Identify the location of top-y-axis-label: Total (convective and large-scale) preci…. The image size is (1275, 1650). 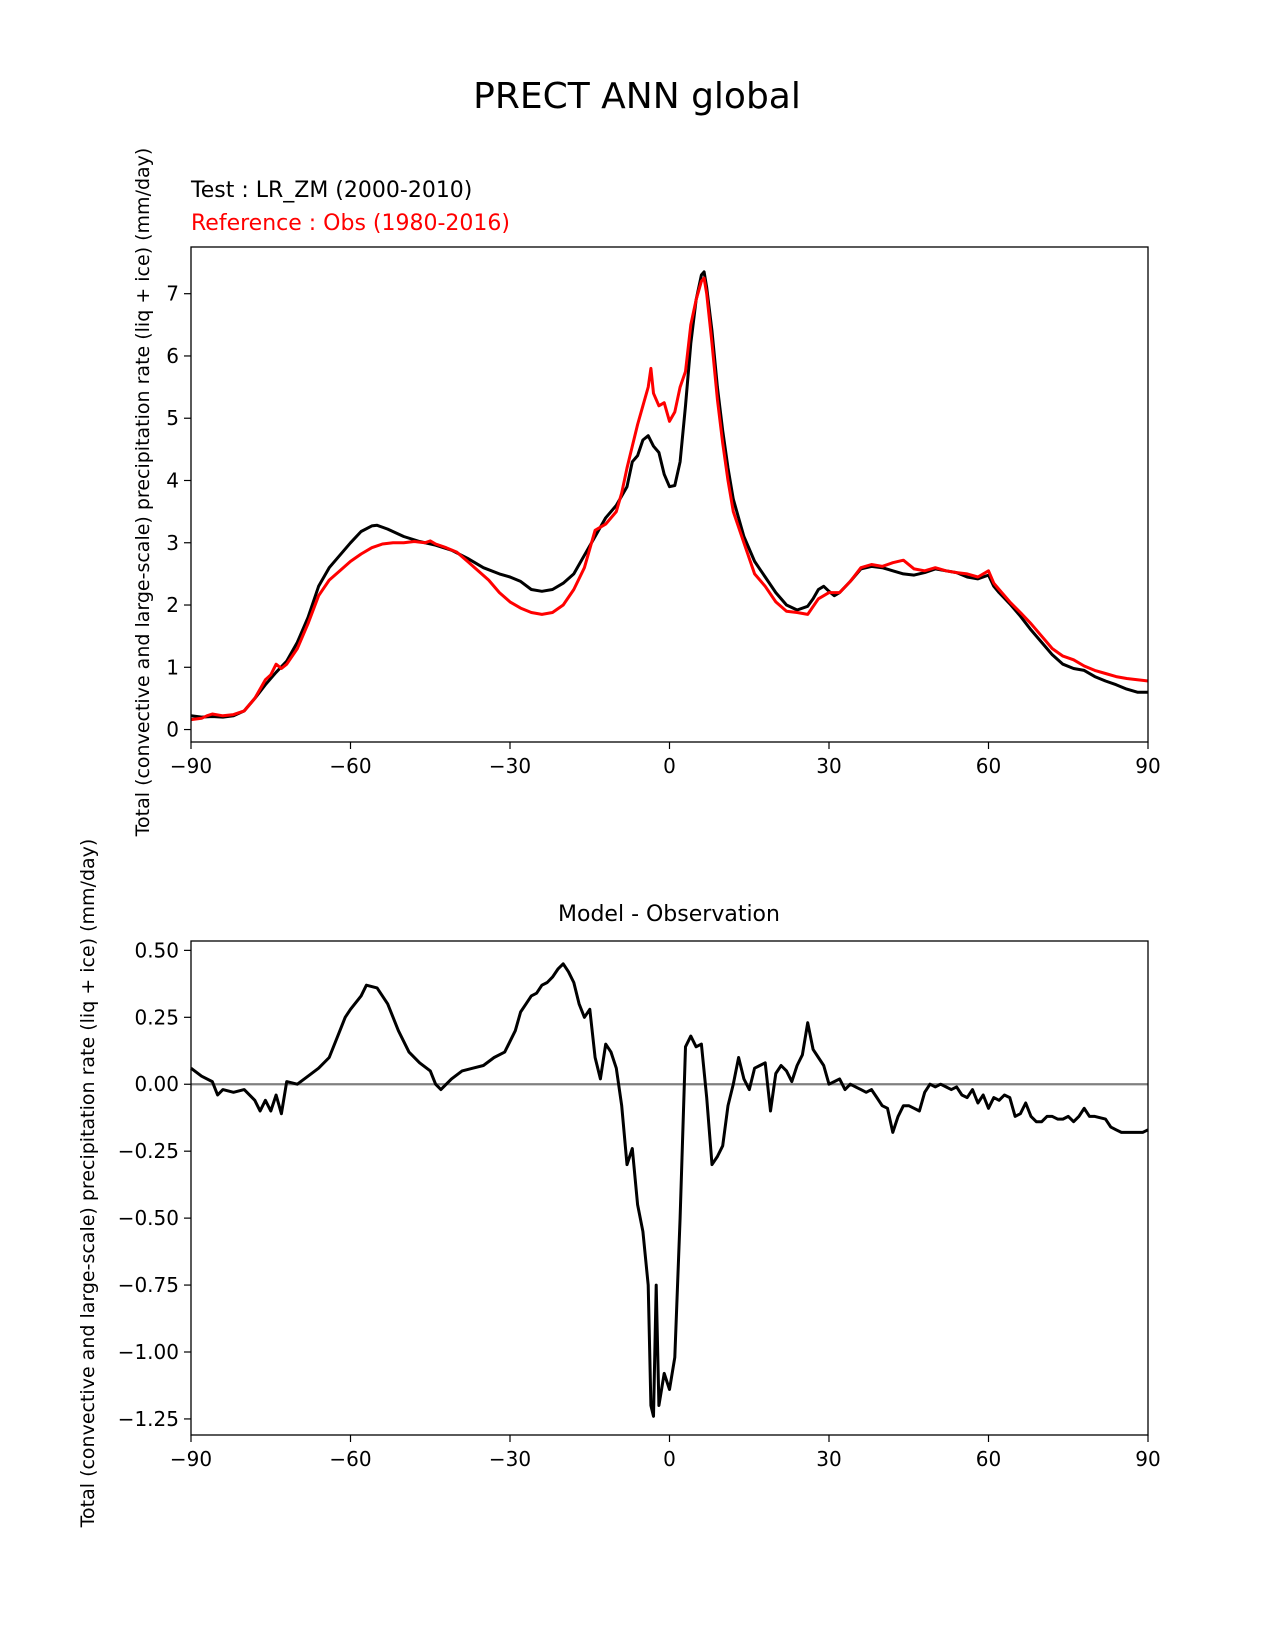
(143, 493).